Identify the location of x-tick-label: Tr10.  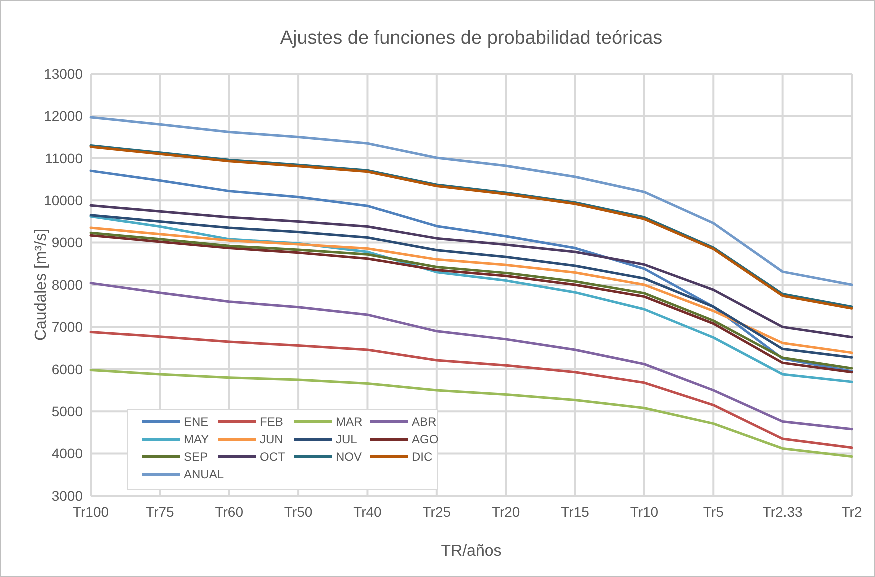
(644, 512).